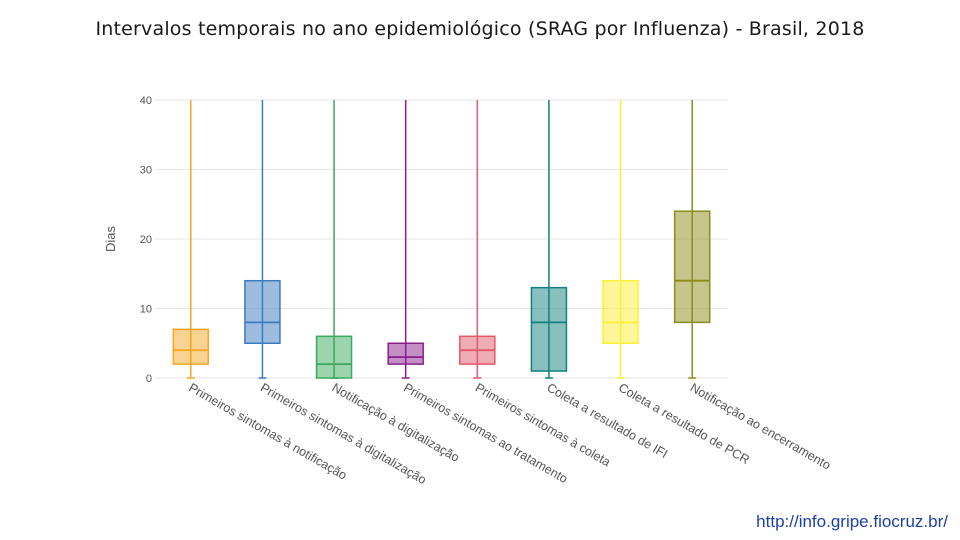 Image resolution: width=960 pixels, height=540 pixels. I want to click on y-axis-label: Dias, so click(110, 239).